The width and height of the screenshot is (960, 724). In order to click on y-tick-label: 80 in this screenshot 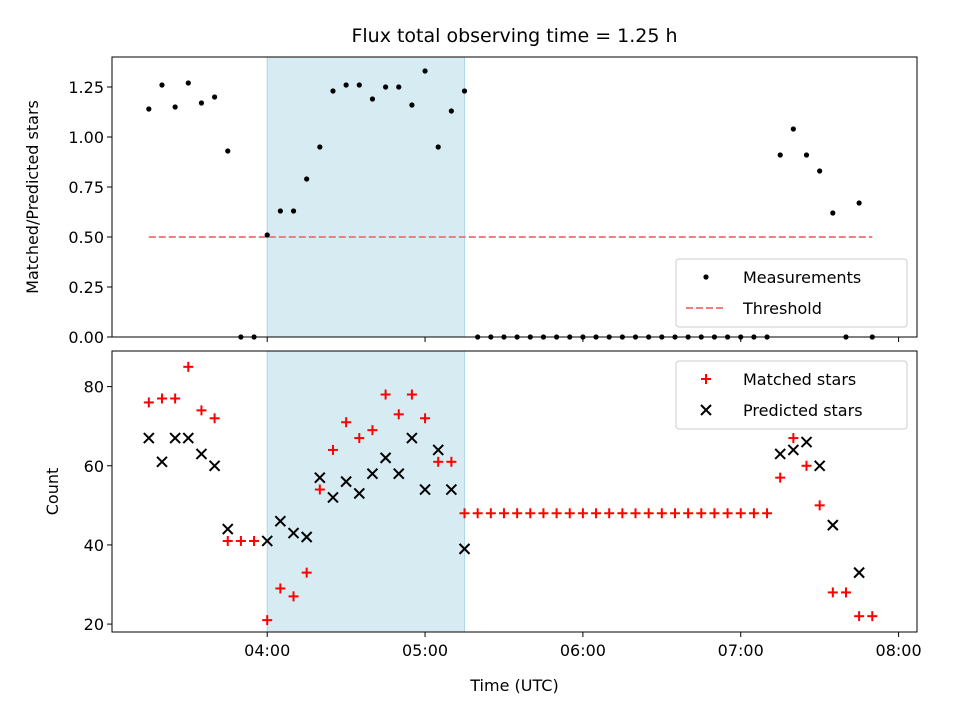, I will do `click(94, 387)`.